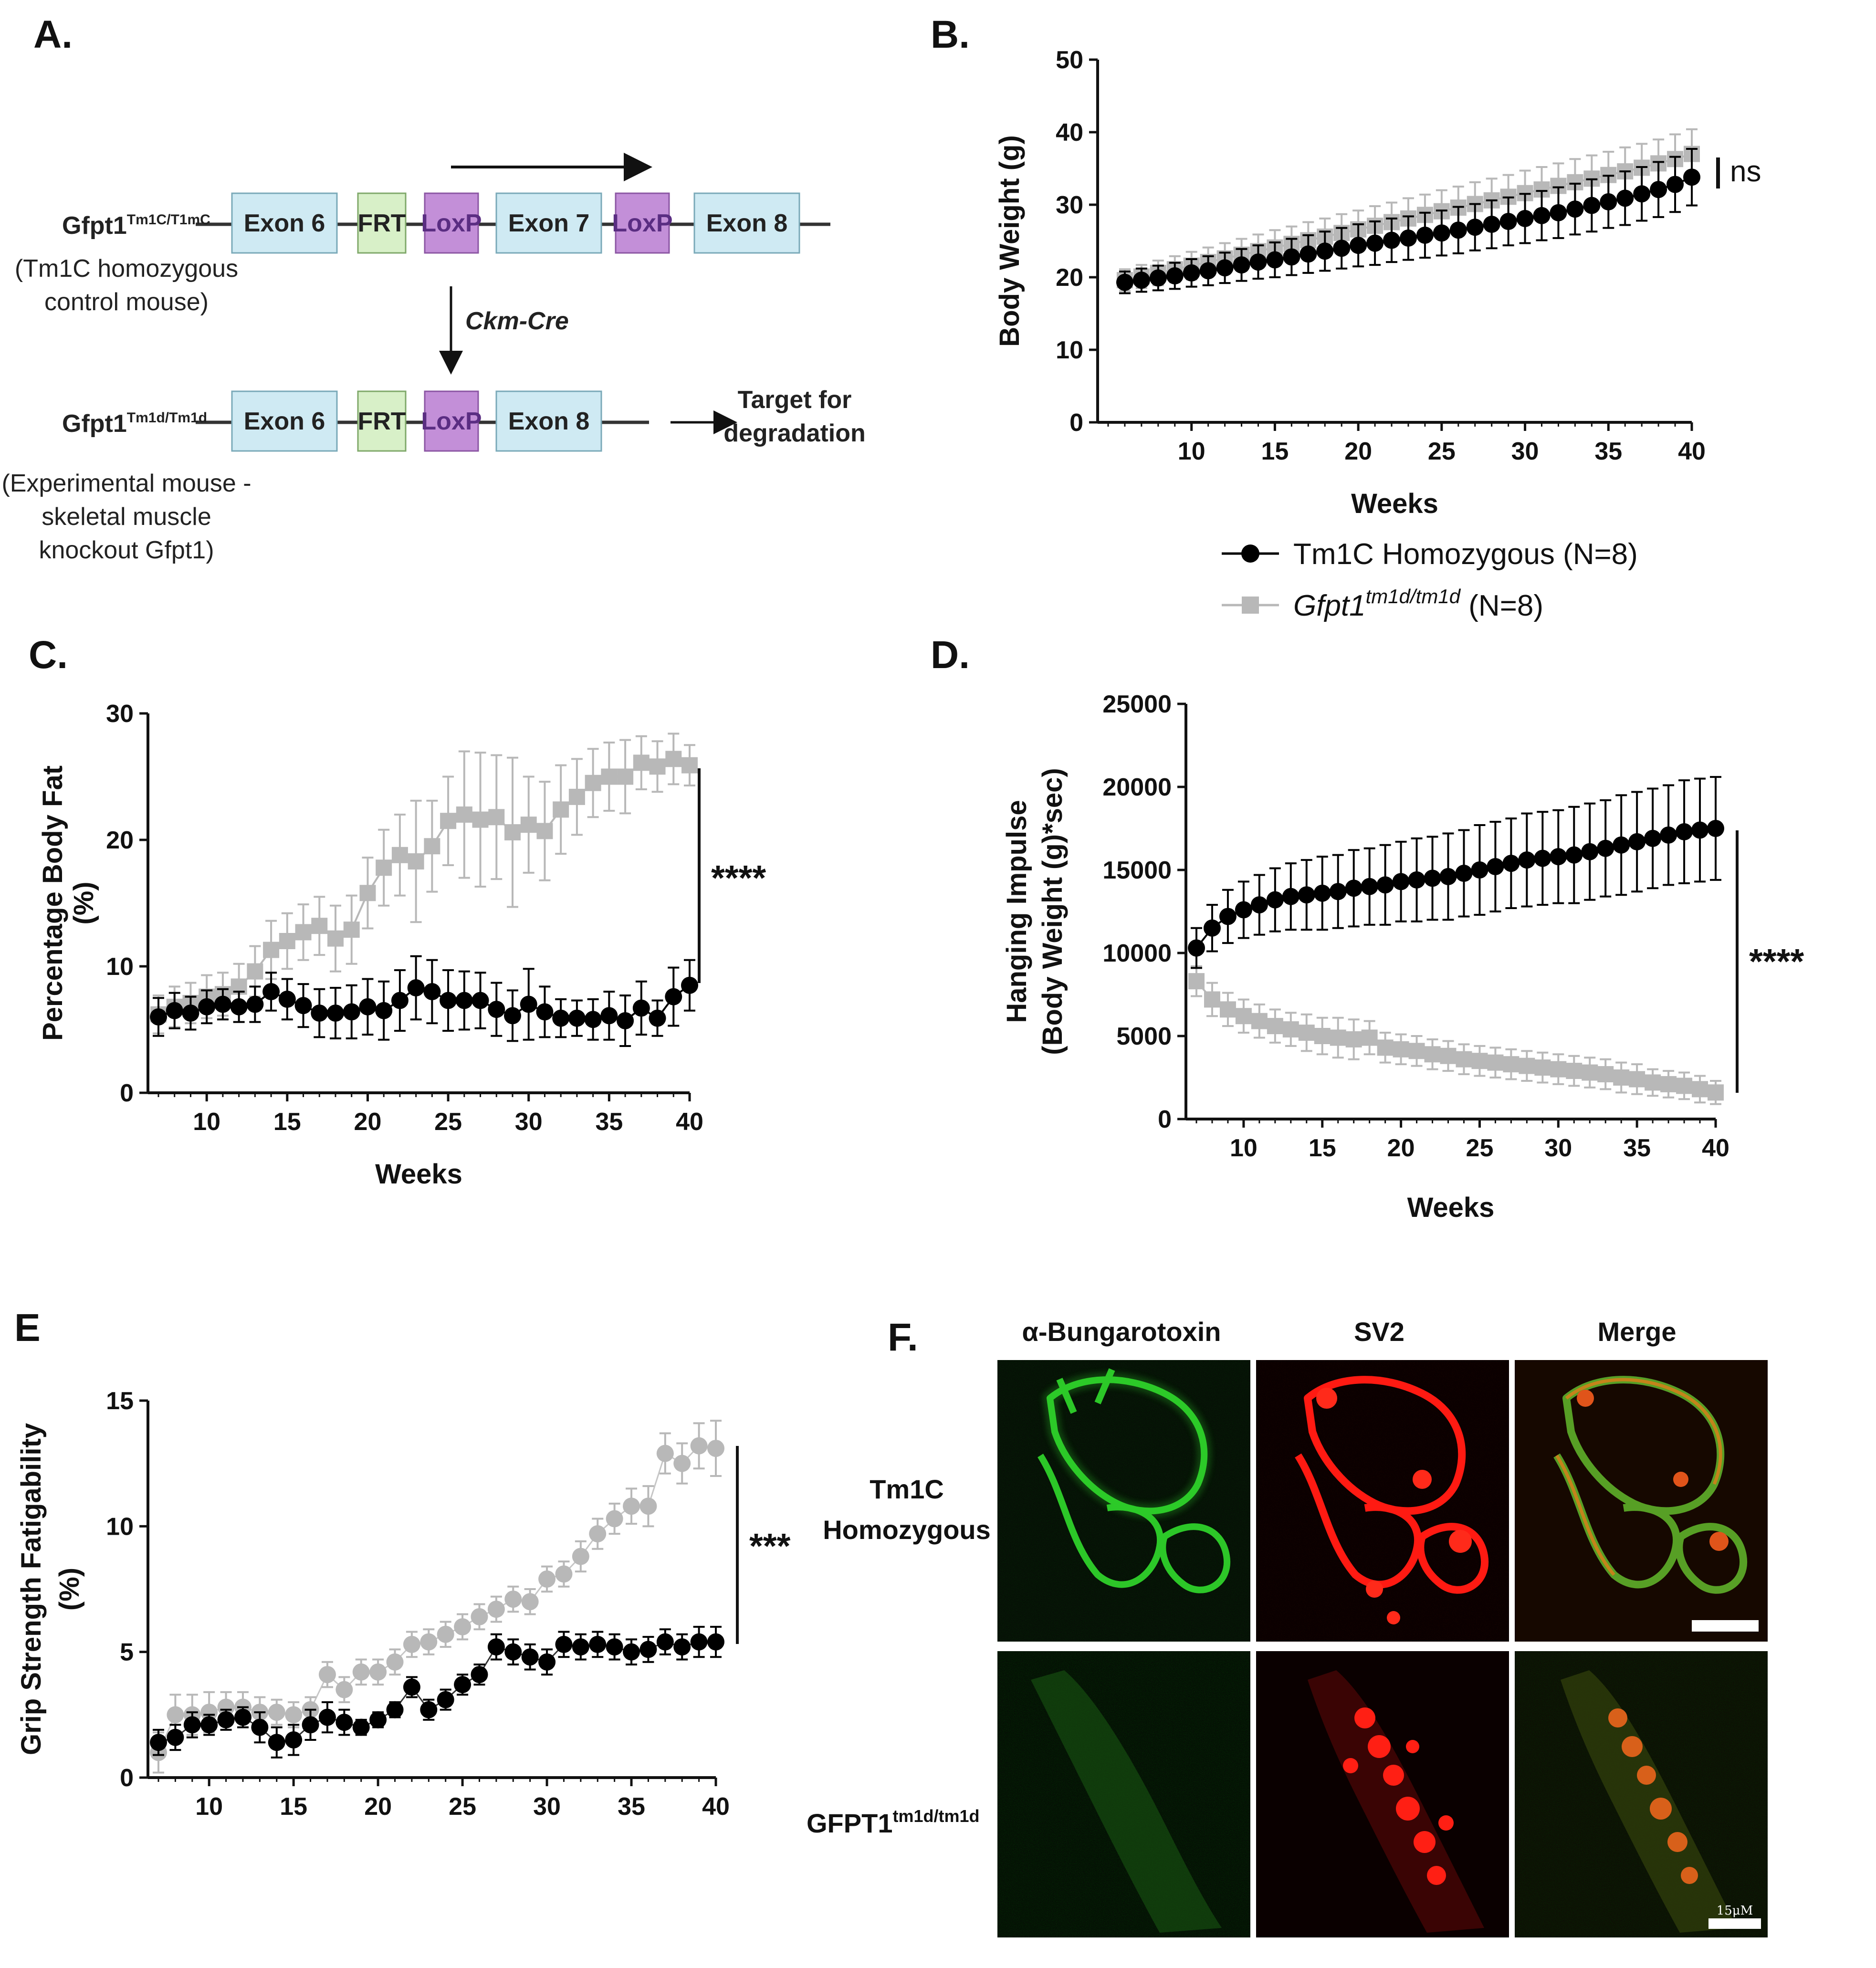  I want to click on series-tm1c, so click(1456, 873).